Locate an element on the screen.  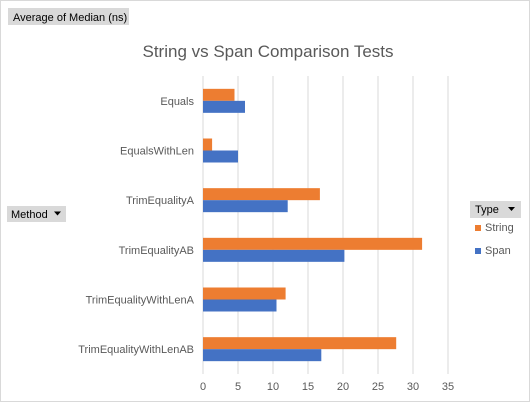
bar-span-trimequalityab is located at coordinates (274, 255).